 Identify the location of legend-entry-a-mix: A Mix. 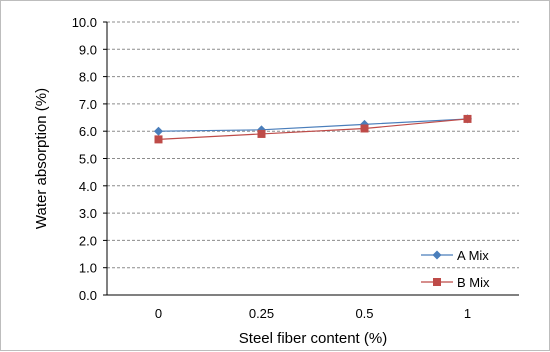
(455, 255).